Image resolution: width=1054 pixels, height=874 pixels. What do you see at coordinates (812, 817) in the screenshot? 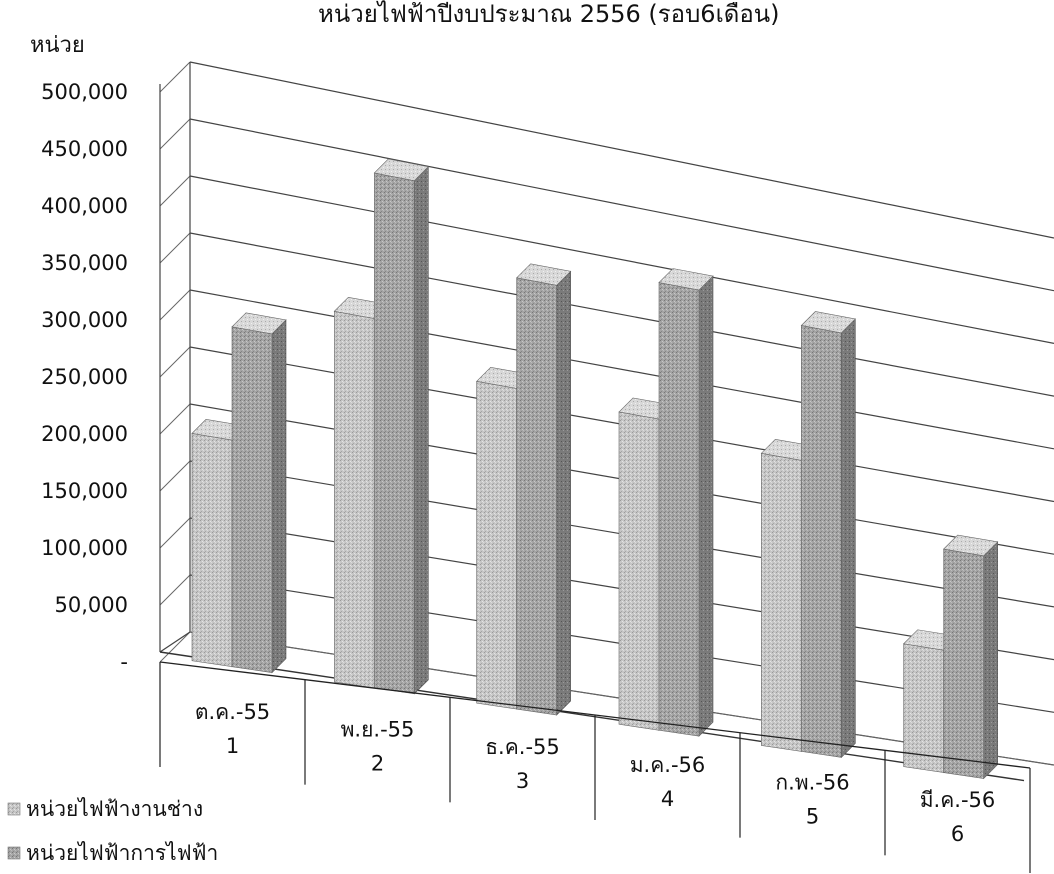
I see `category-index-label: 5` at bounding box center [812, 817].